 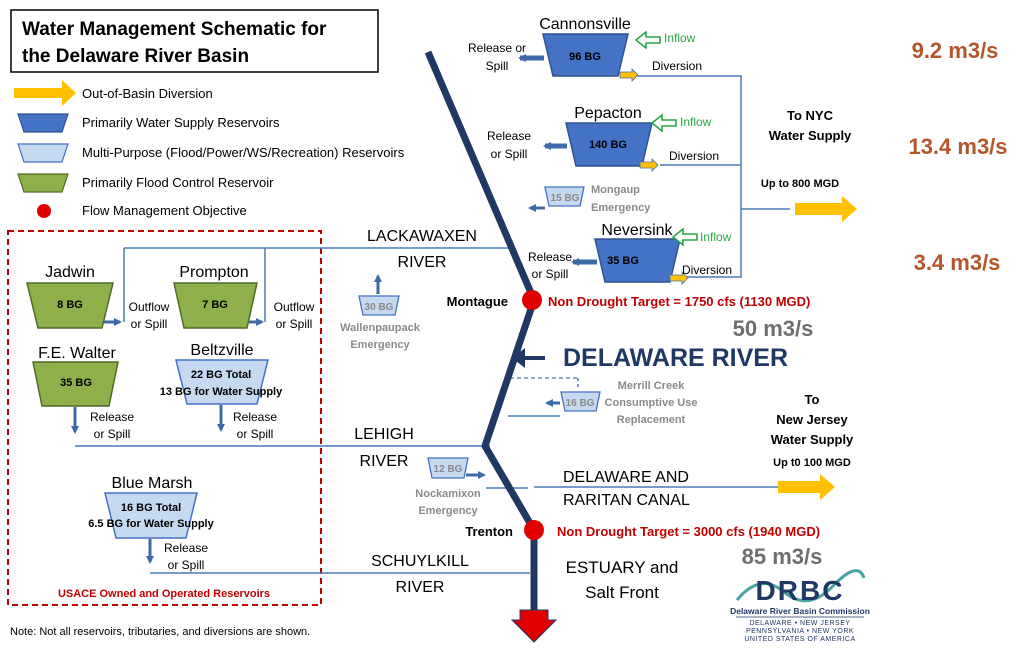 I want to click on lehigh-label-2: RIVER, so click(x=384, y=461).